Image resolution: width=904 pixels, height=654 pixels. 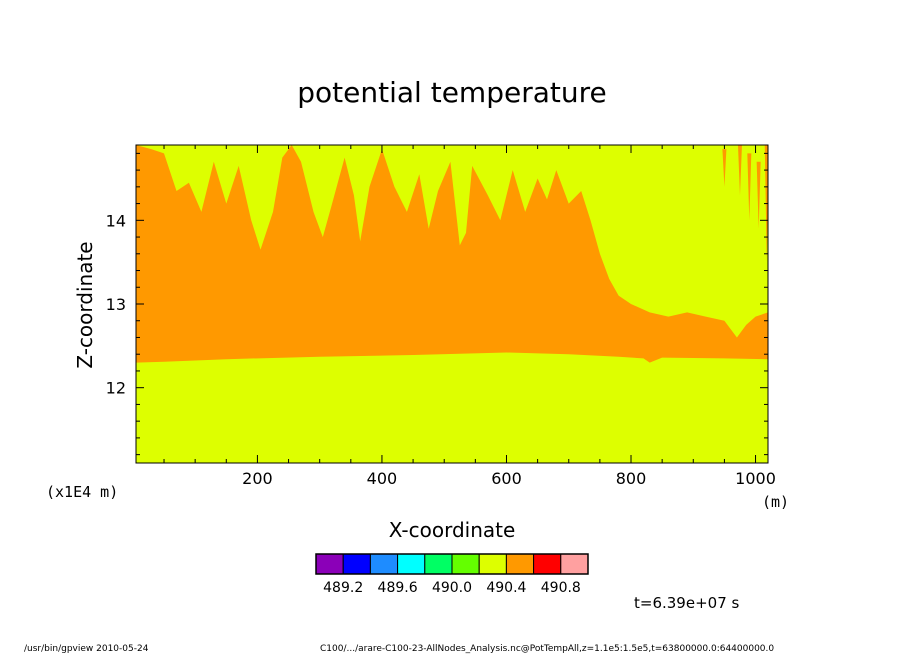 What do you see at coordinates (451, 92) in the screenshot?
I see `chart-title: potential temperature` at bounding box center [451, 92].